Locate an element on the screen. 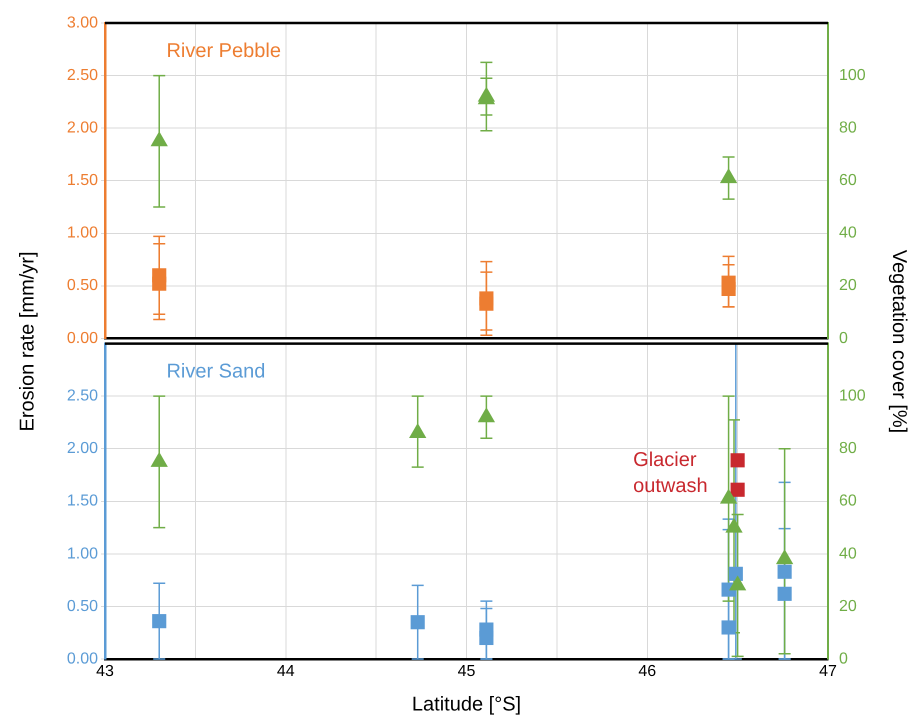  y-axis-title: Erosion rate [mm/yr] is located at coordinates (28, 341).